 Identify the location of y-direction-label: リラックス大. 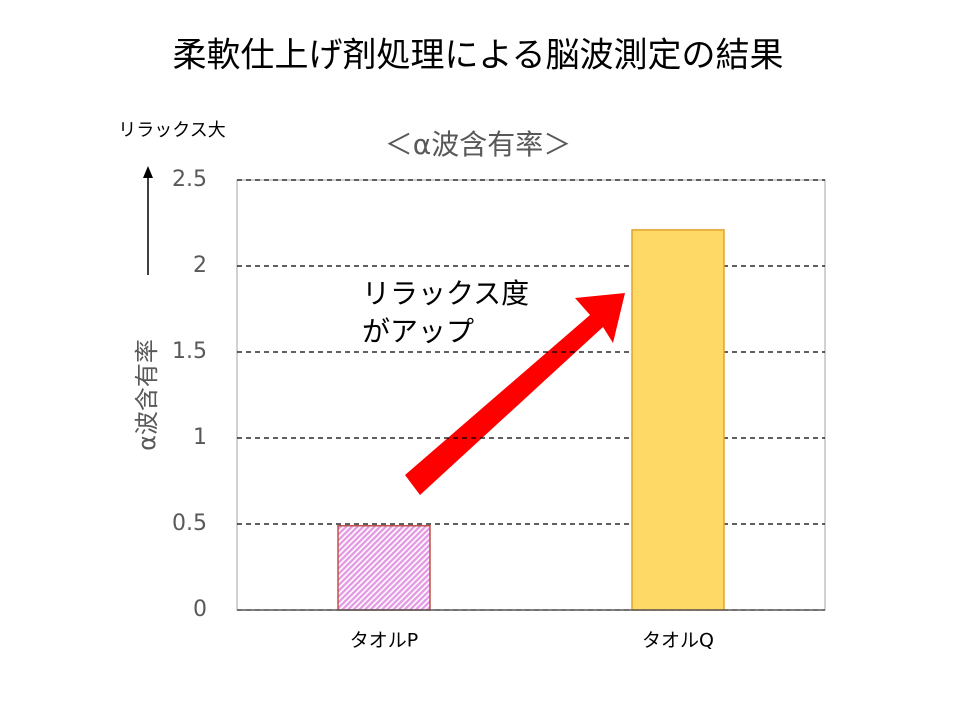
(171, 130).